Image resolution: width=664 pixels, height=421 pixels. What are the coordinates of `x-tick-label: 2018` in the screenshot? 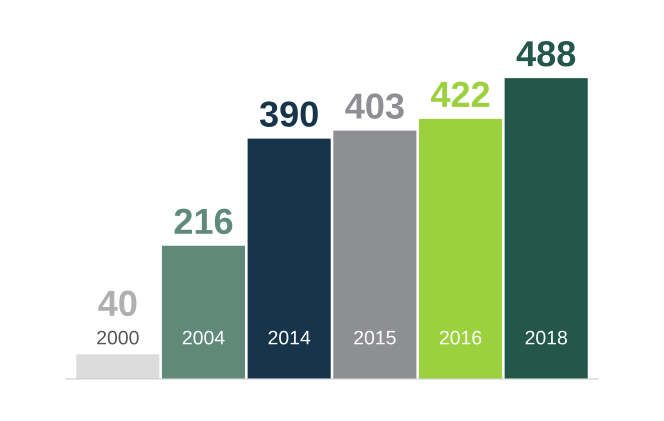 It's located at (546, 337).